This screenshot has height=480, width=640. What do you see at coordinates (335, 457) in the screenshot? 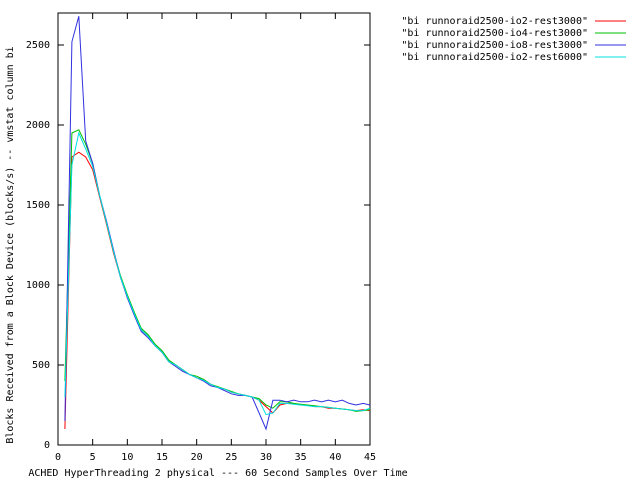
I see `x-tick-label: 40` at bounding box center [335, 457].